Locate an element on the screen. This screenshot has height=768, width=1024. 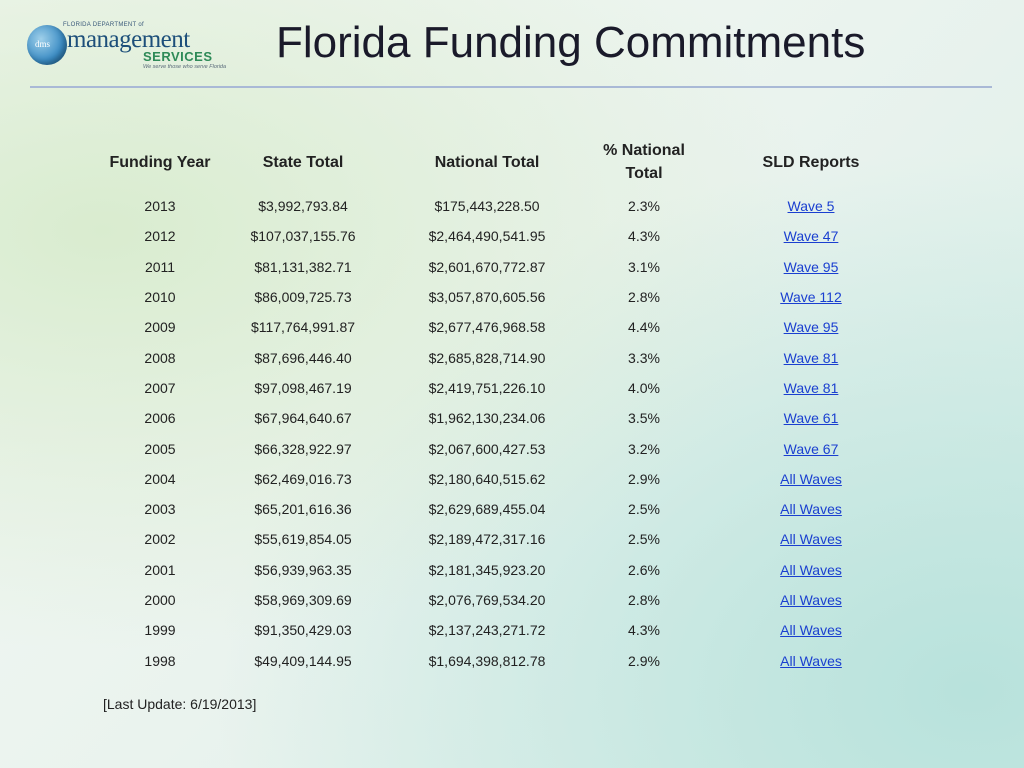
national-total-cell: $1,962,130,234.06 is located at coordinates (487, 418).